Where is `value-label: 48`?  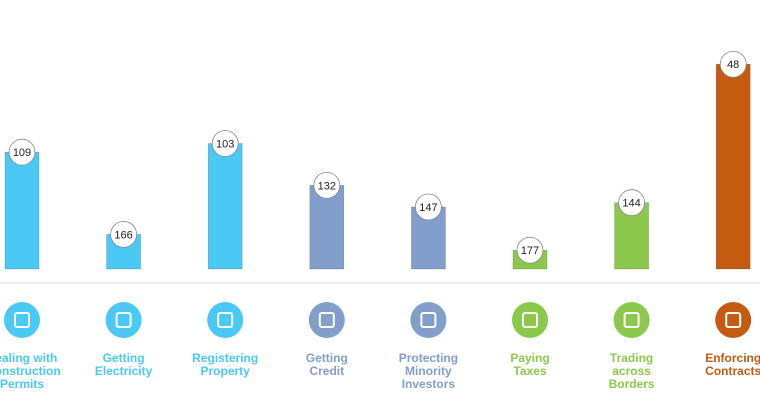 value-label: 48 is located at coordinates (733, 65).